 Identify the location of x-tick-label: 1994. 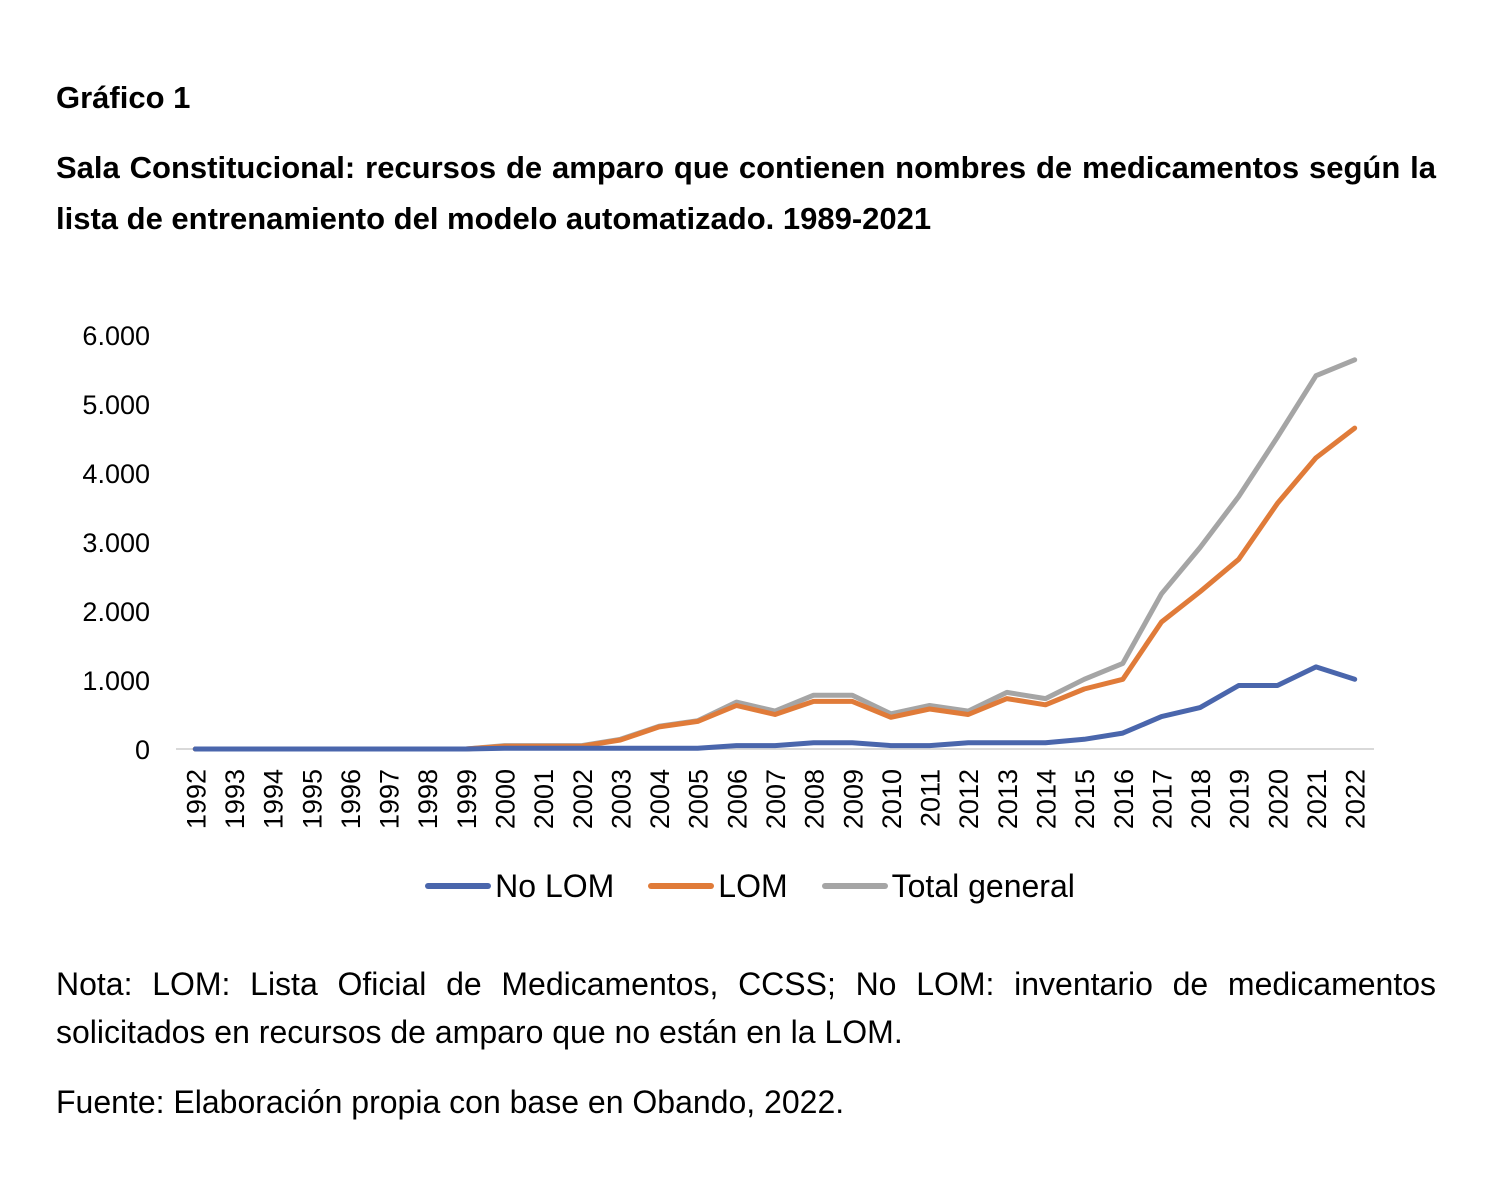
(274, 799).